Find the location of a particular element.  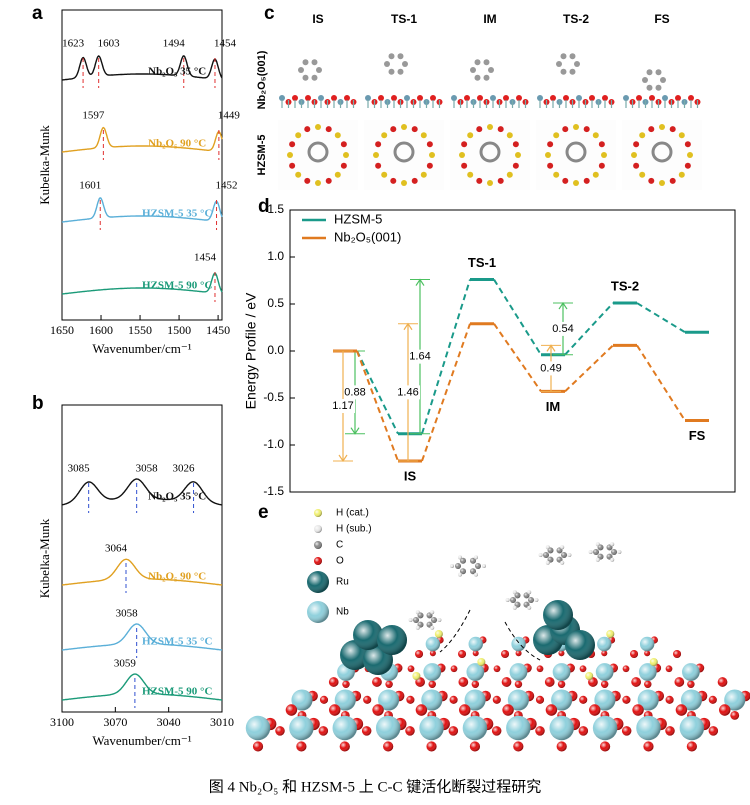

row-label: HZSM-5 is located at coordinates (262, 155).